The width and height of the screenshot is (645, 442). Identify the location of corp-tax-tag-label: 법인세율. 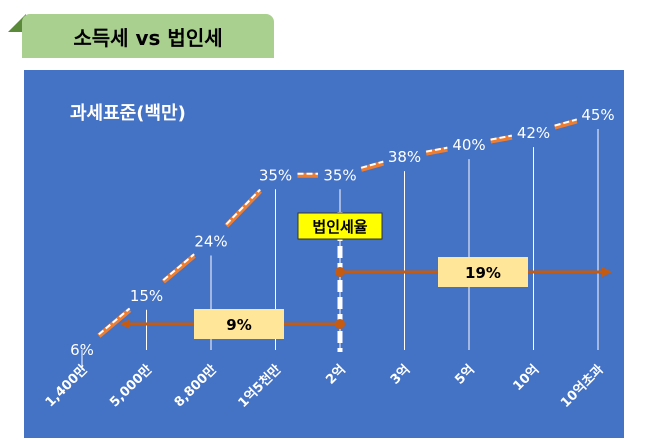
(339, 227).